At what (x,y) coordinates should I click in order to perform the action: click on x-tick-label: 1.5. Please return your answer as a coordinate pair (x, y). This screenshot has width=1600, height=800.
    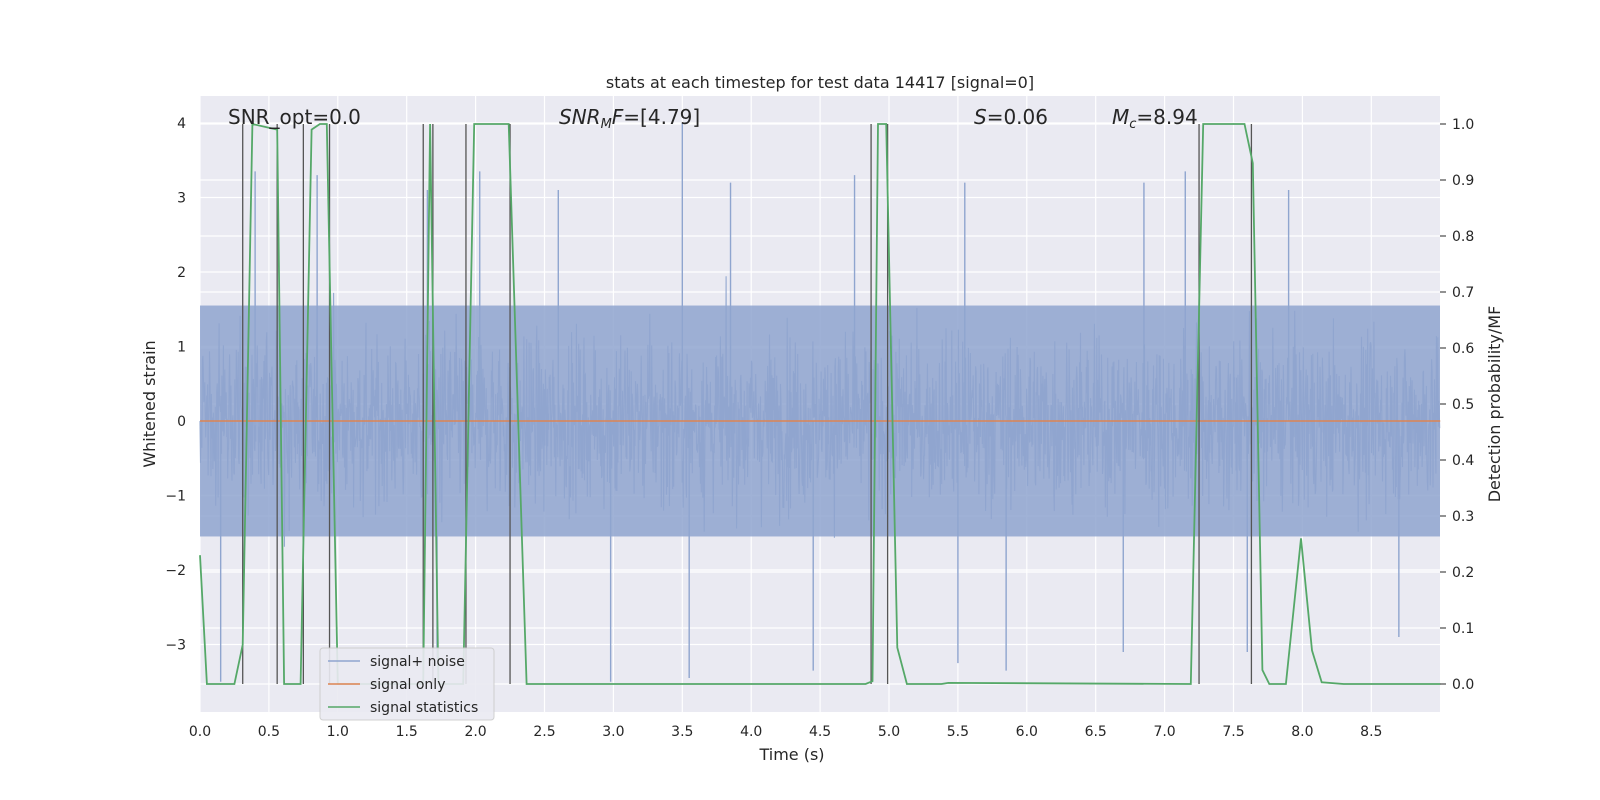
    Looking at the image, I should click on (407, 732).